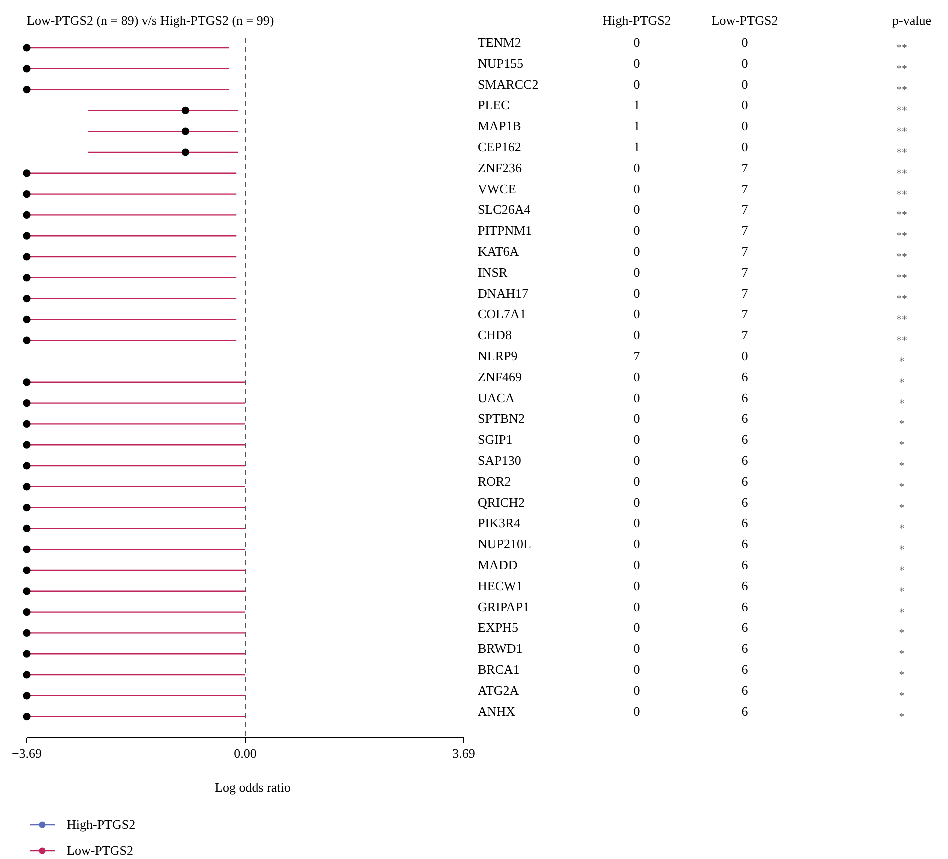 The image size is (948, 859). I want to click on x-tick-label: 3.69, so click(464, 753).